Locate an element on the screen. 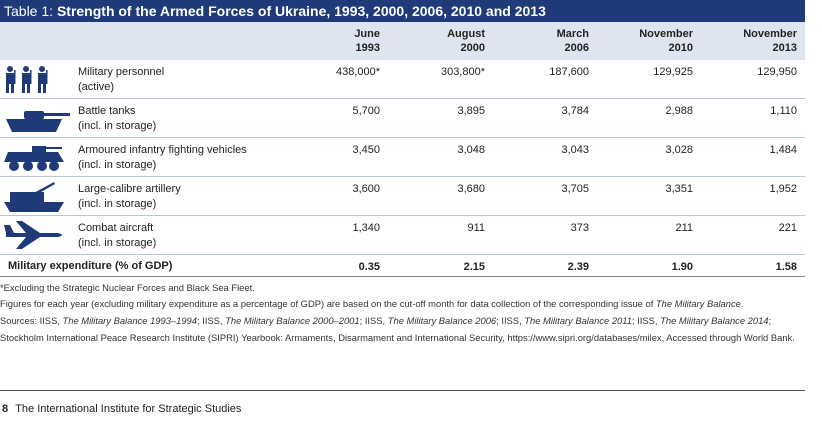  cell-value: 221 is located at coordinates (787, 228).